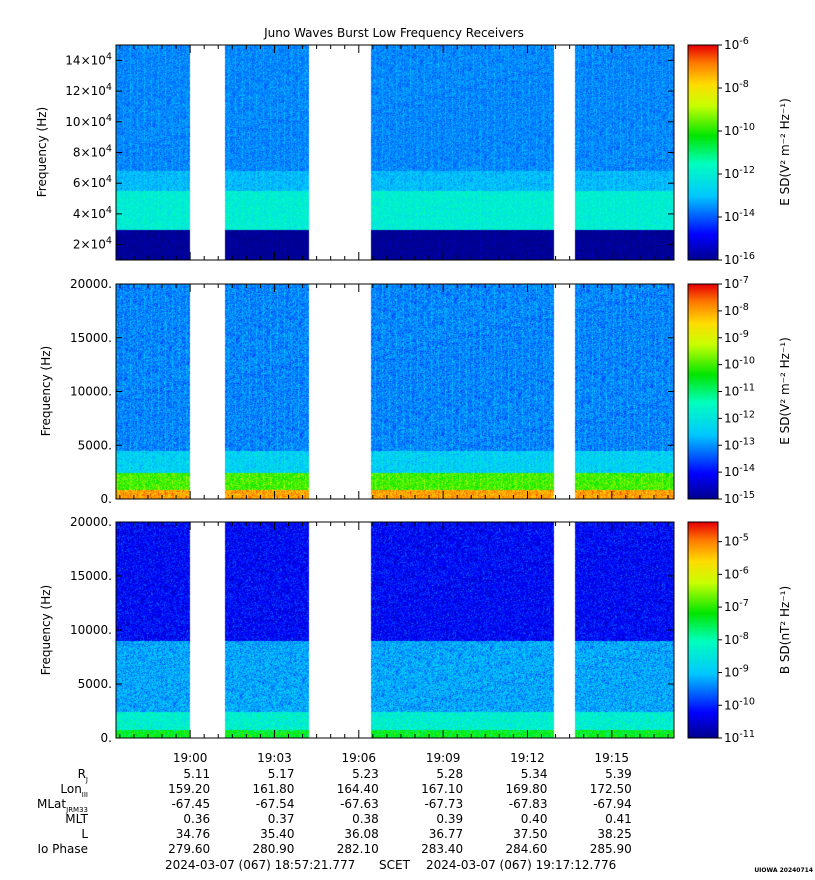 Image resolution: width=815 pixels, height=880 pixels. Describe the element at coordinates (736, 541) in the screenshot. I see `colorbar-tick-label: 10⁻⁵` at that location.